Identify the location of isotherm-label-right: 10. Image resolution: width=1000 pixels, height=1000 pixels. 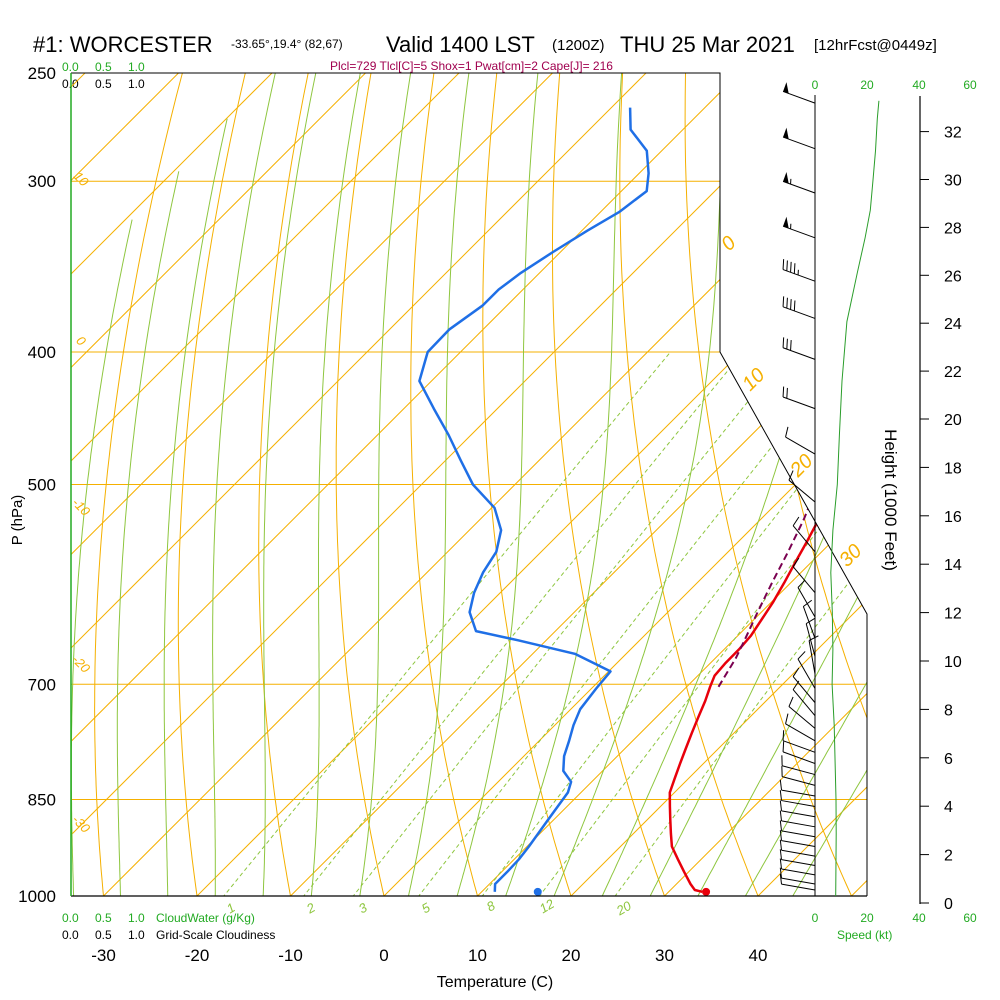
(753, 379).